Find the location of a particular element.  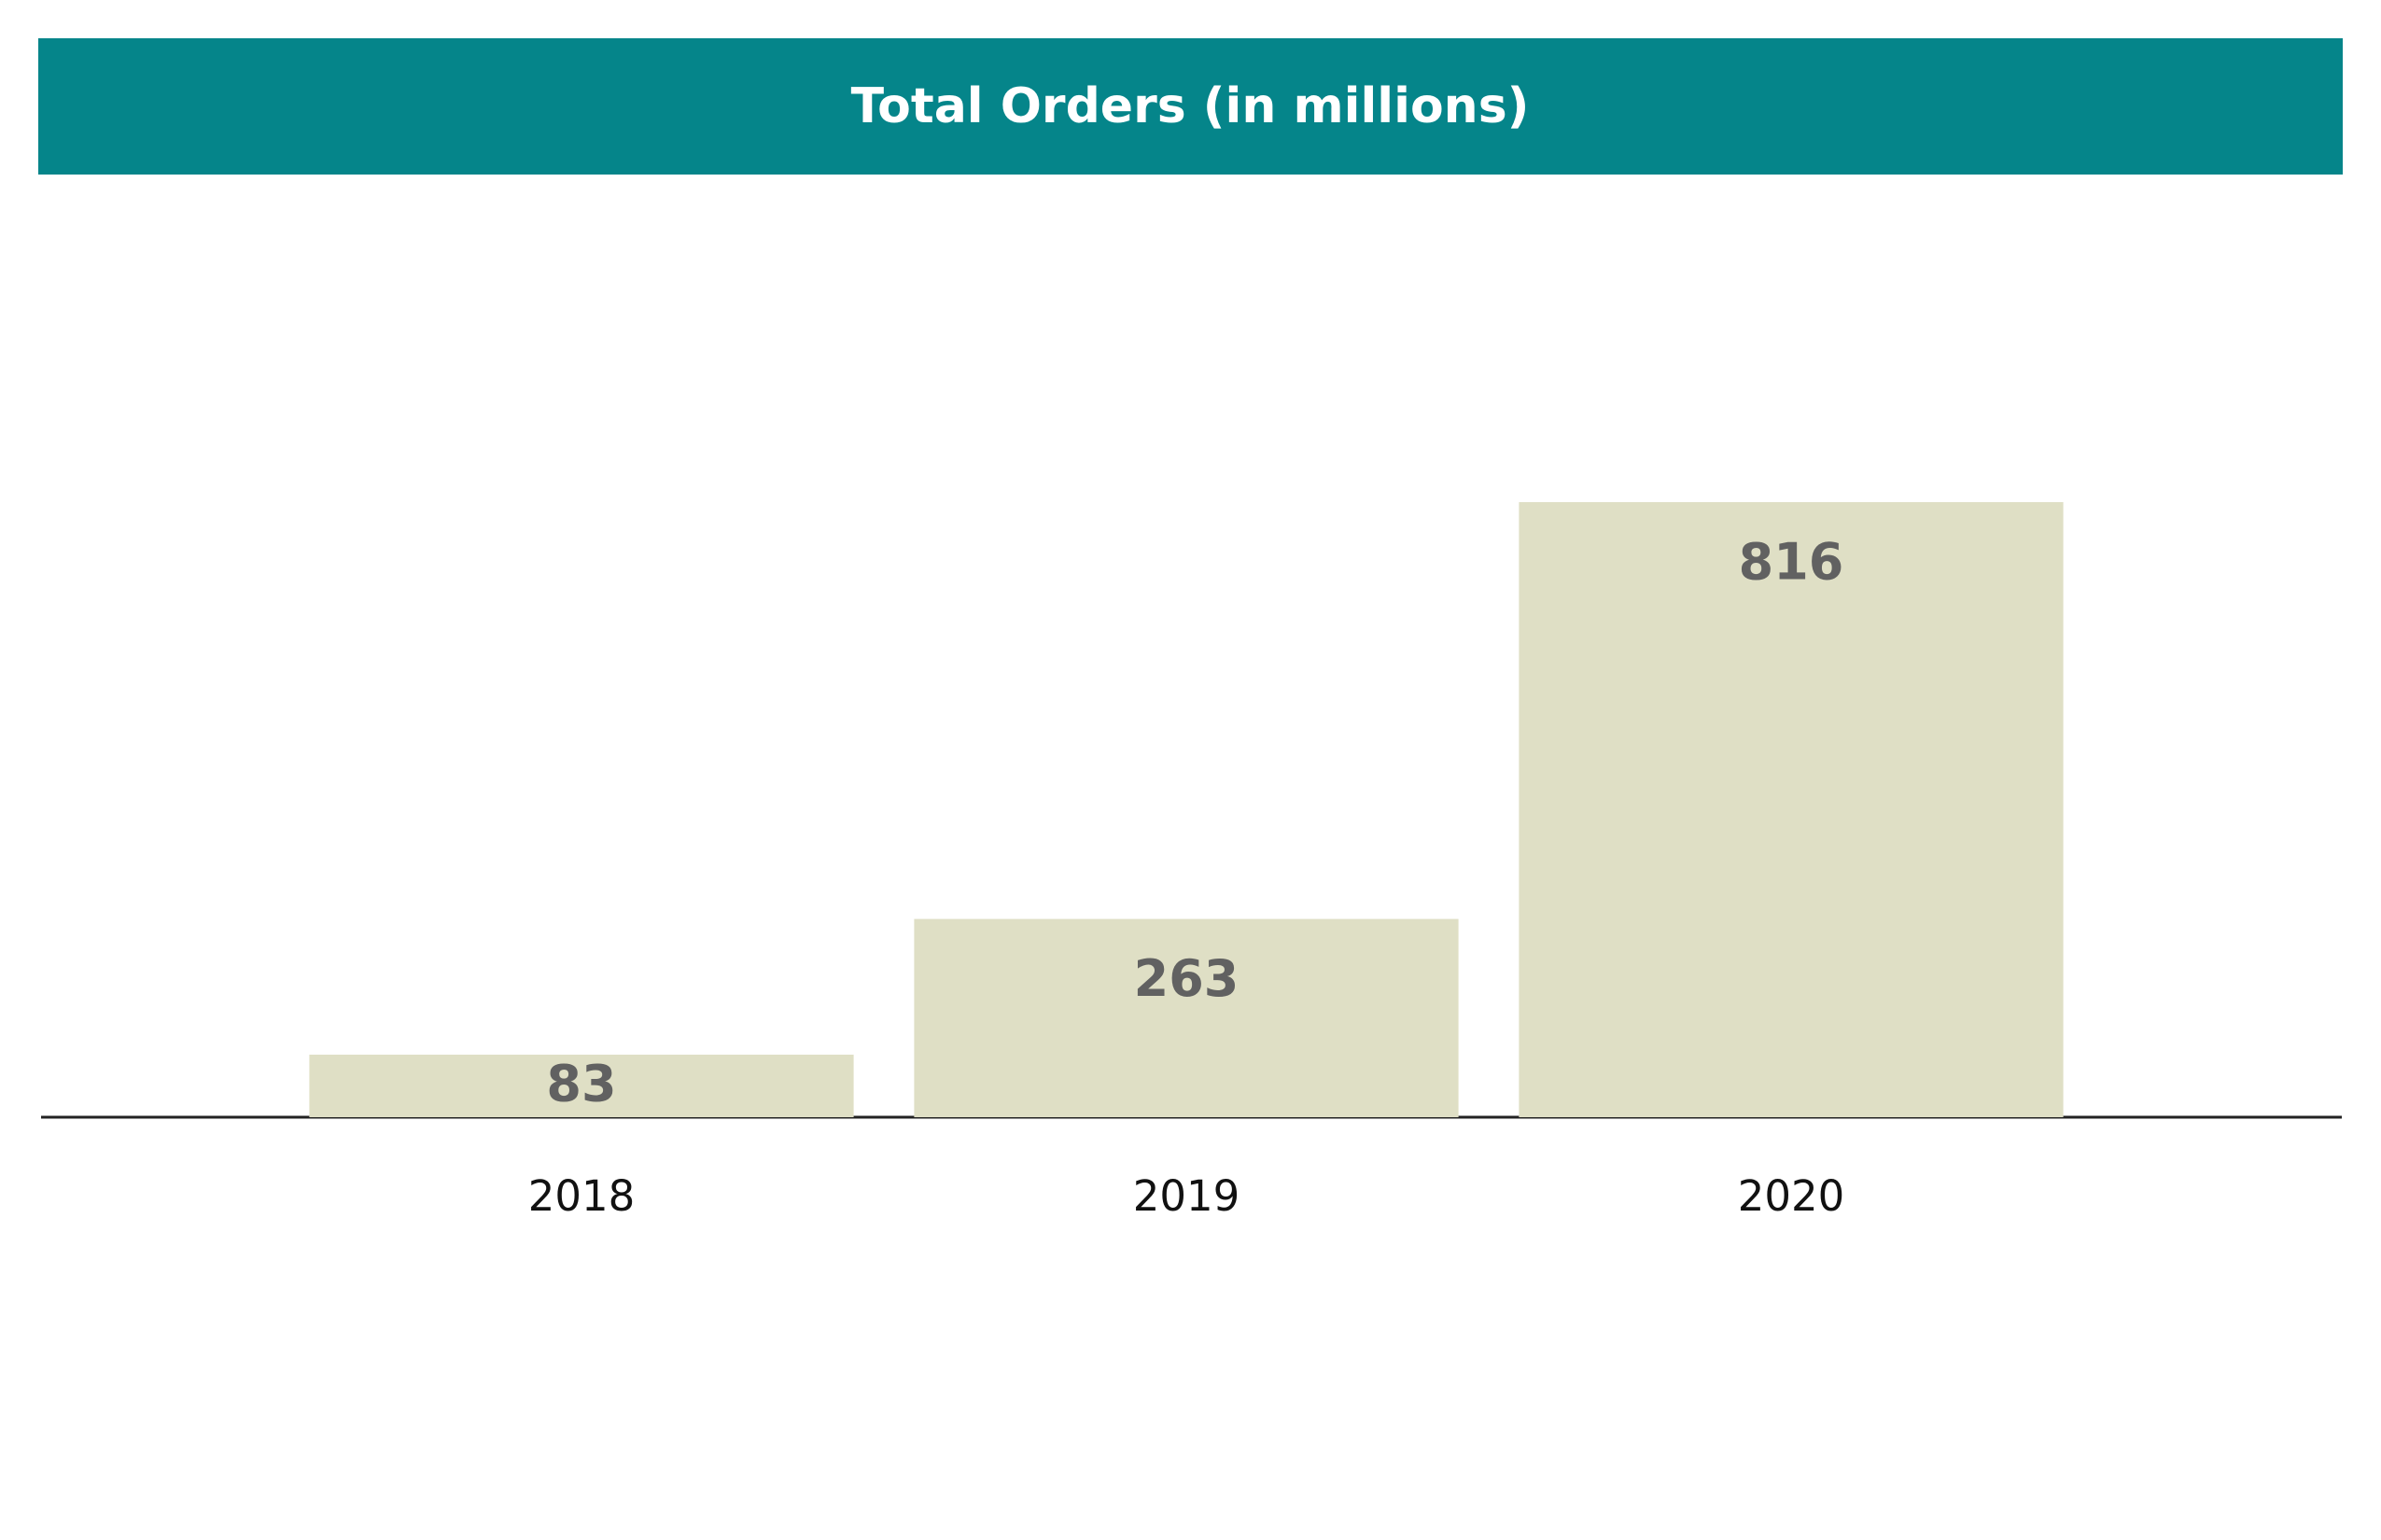

x-tick-label: 2019 is located at coordinates (1186, 1196).